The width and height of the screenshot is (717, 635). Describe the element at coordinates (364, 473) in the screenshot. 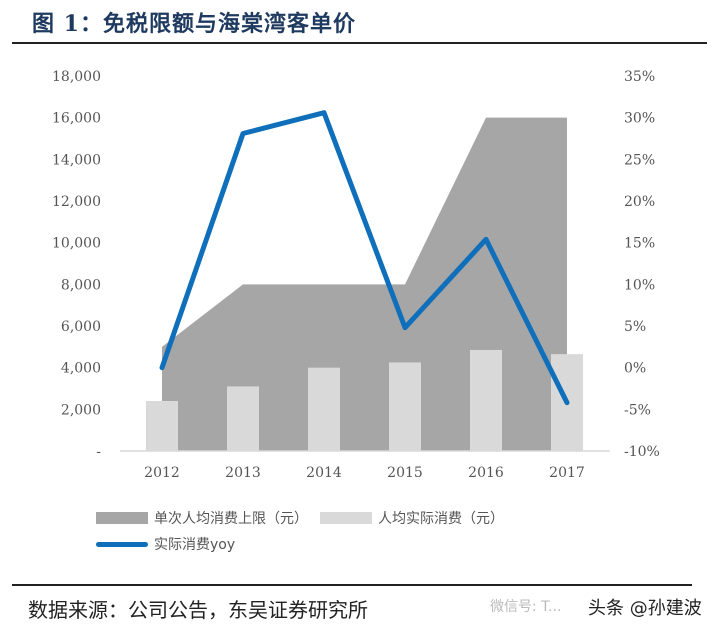

I see `x-axis: 2012 2013 2014 2015 2016 2017` at that location.